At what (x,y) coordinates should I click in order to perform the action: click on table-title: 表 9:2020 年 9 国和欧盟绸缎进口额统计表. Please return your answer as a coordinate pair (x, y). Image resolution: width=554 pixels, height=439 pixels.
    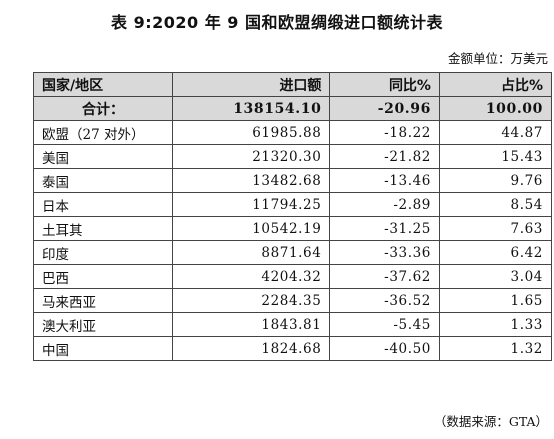
    Looking at the image, I should click on (277, 22).